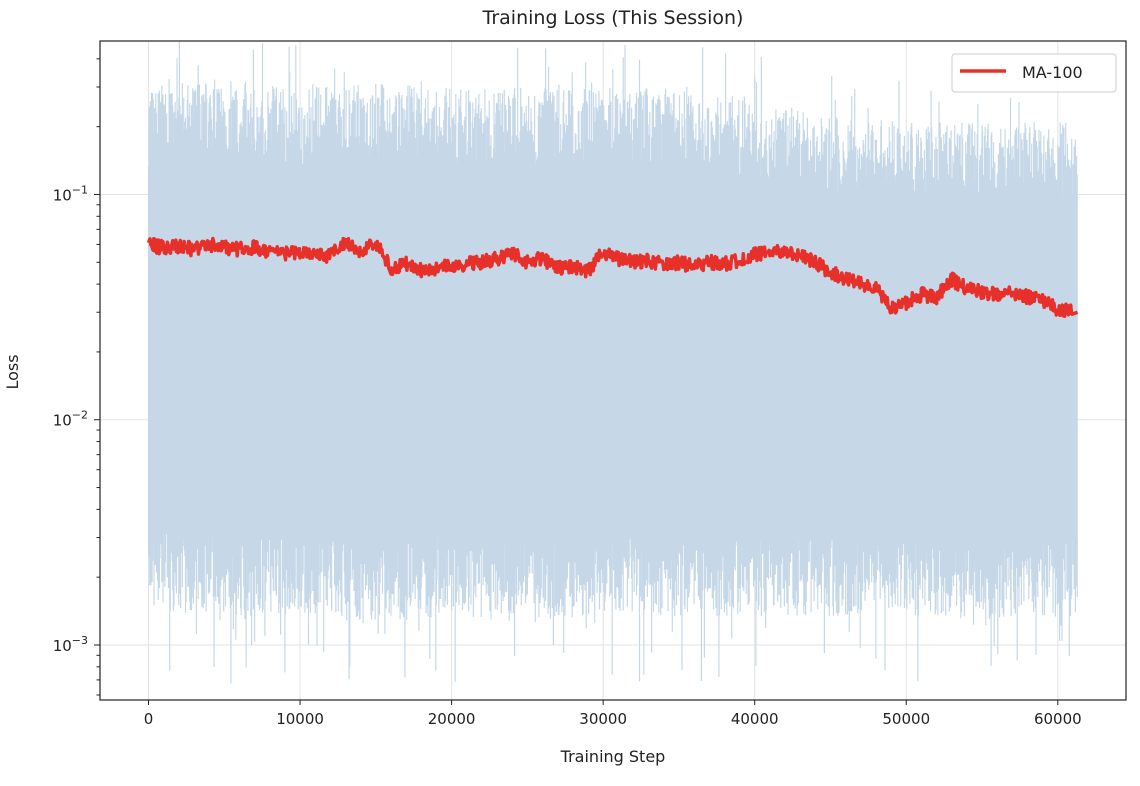 This screenshot has width=1140, height=786. I want to click on ma-series, so click(612, 277).